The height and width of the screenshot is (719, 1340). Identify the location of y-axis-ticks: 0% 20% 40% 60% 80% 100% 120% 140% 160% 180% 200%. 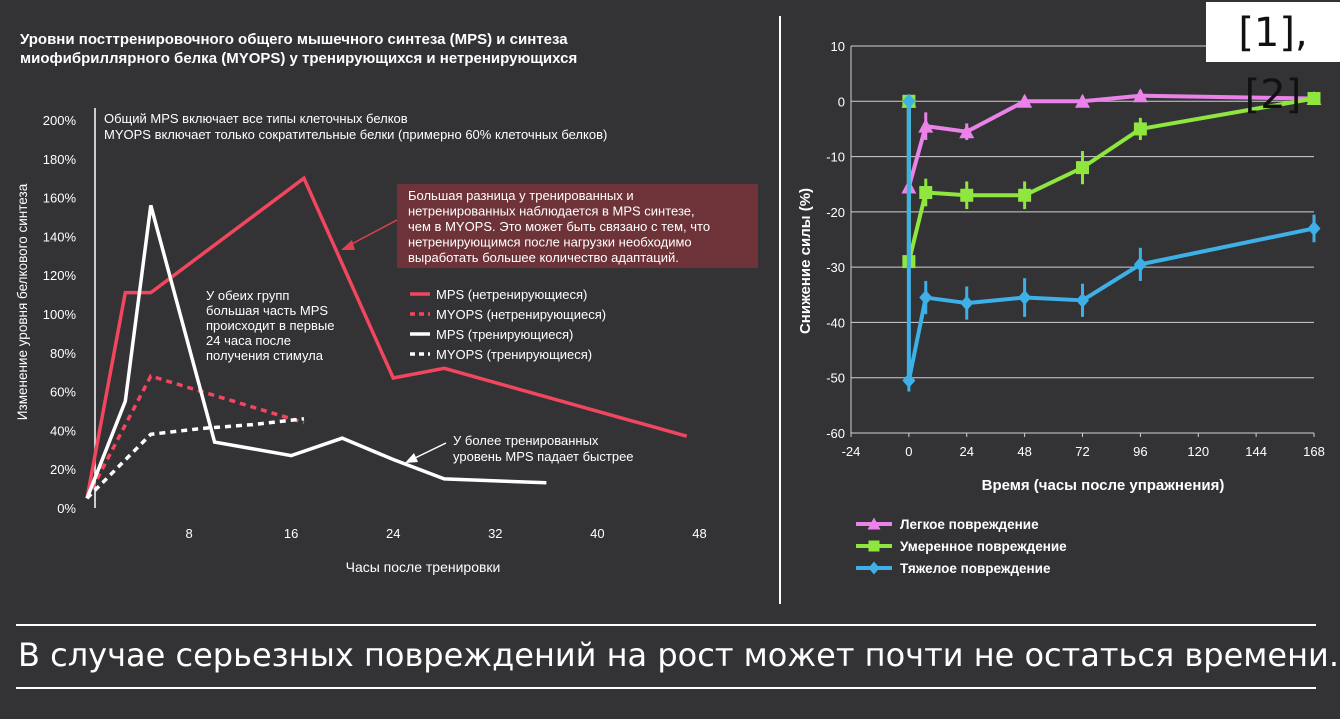
(69, 312).